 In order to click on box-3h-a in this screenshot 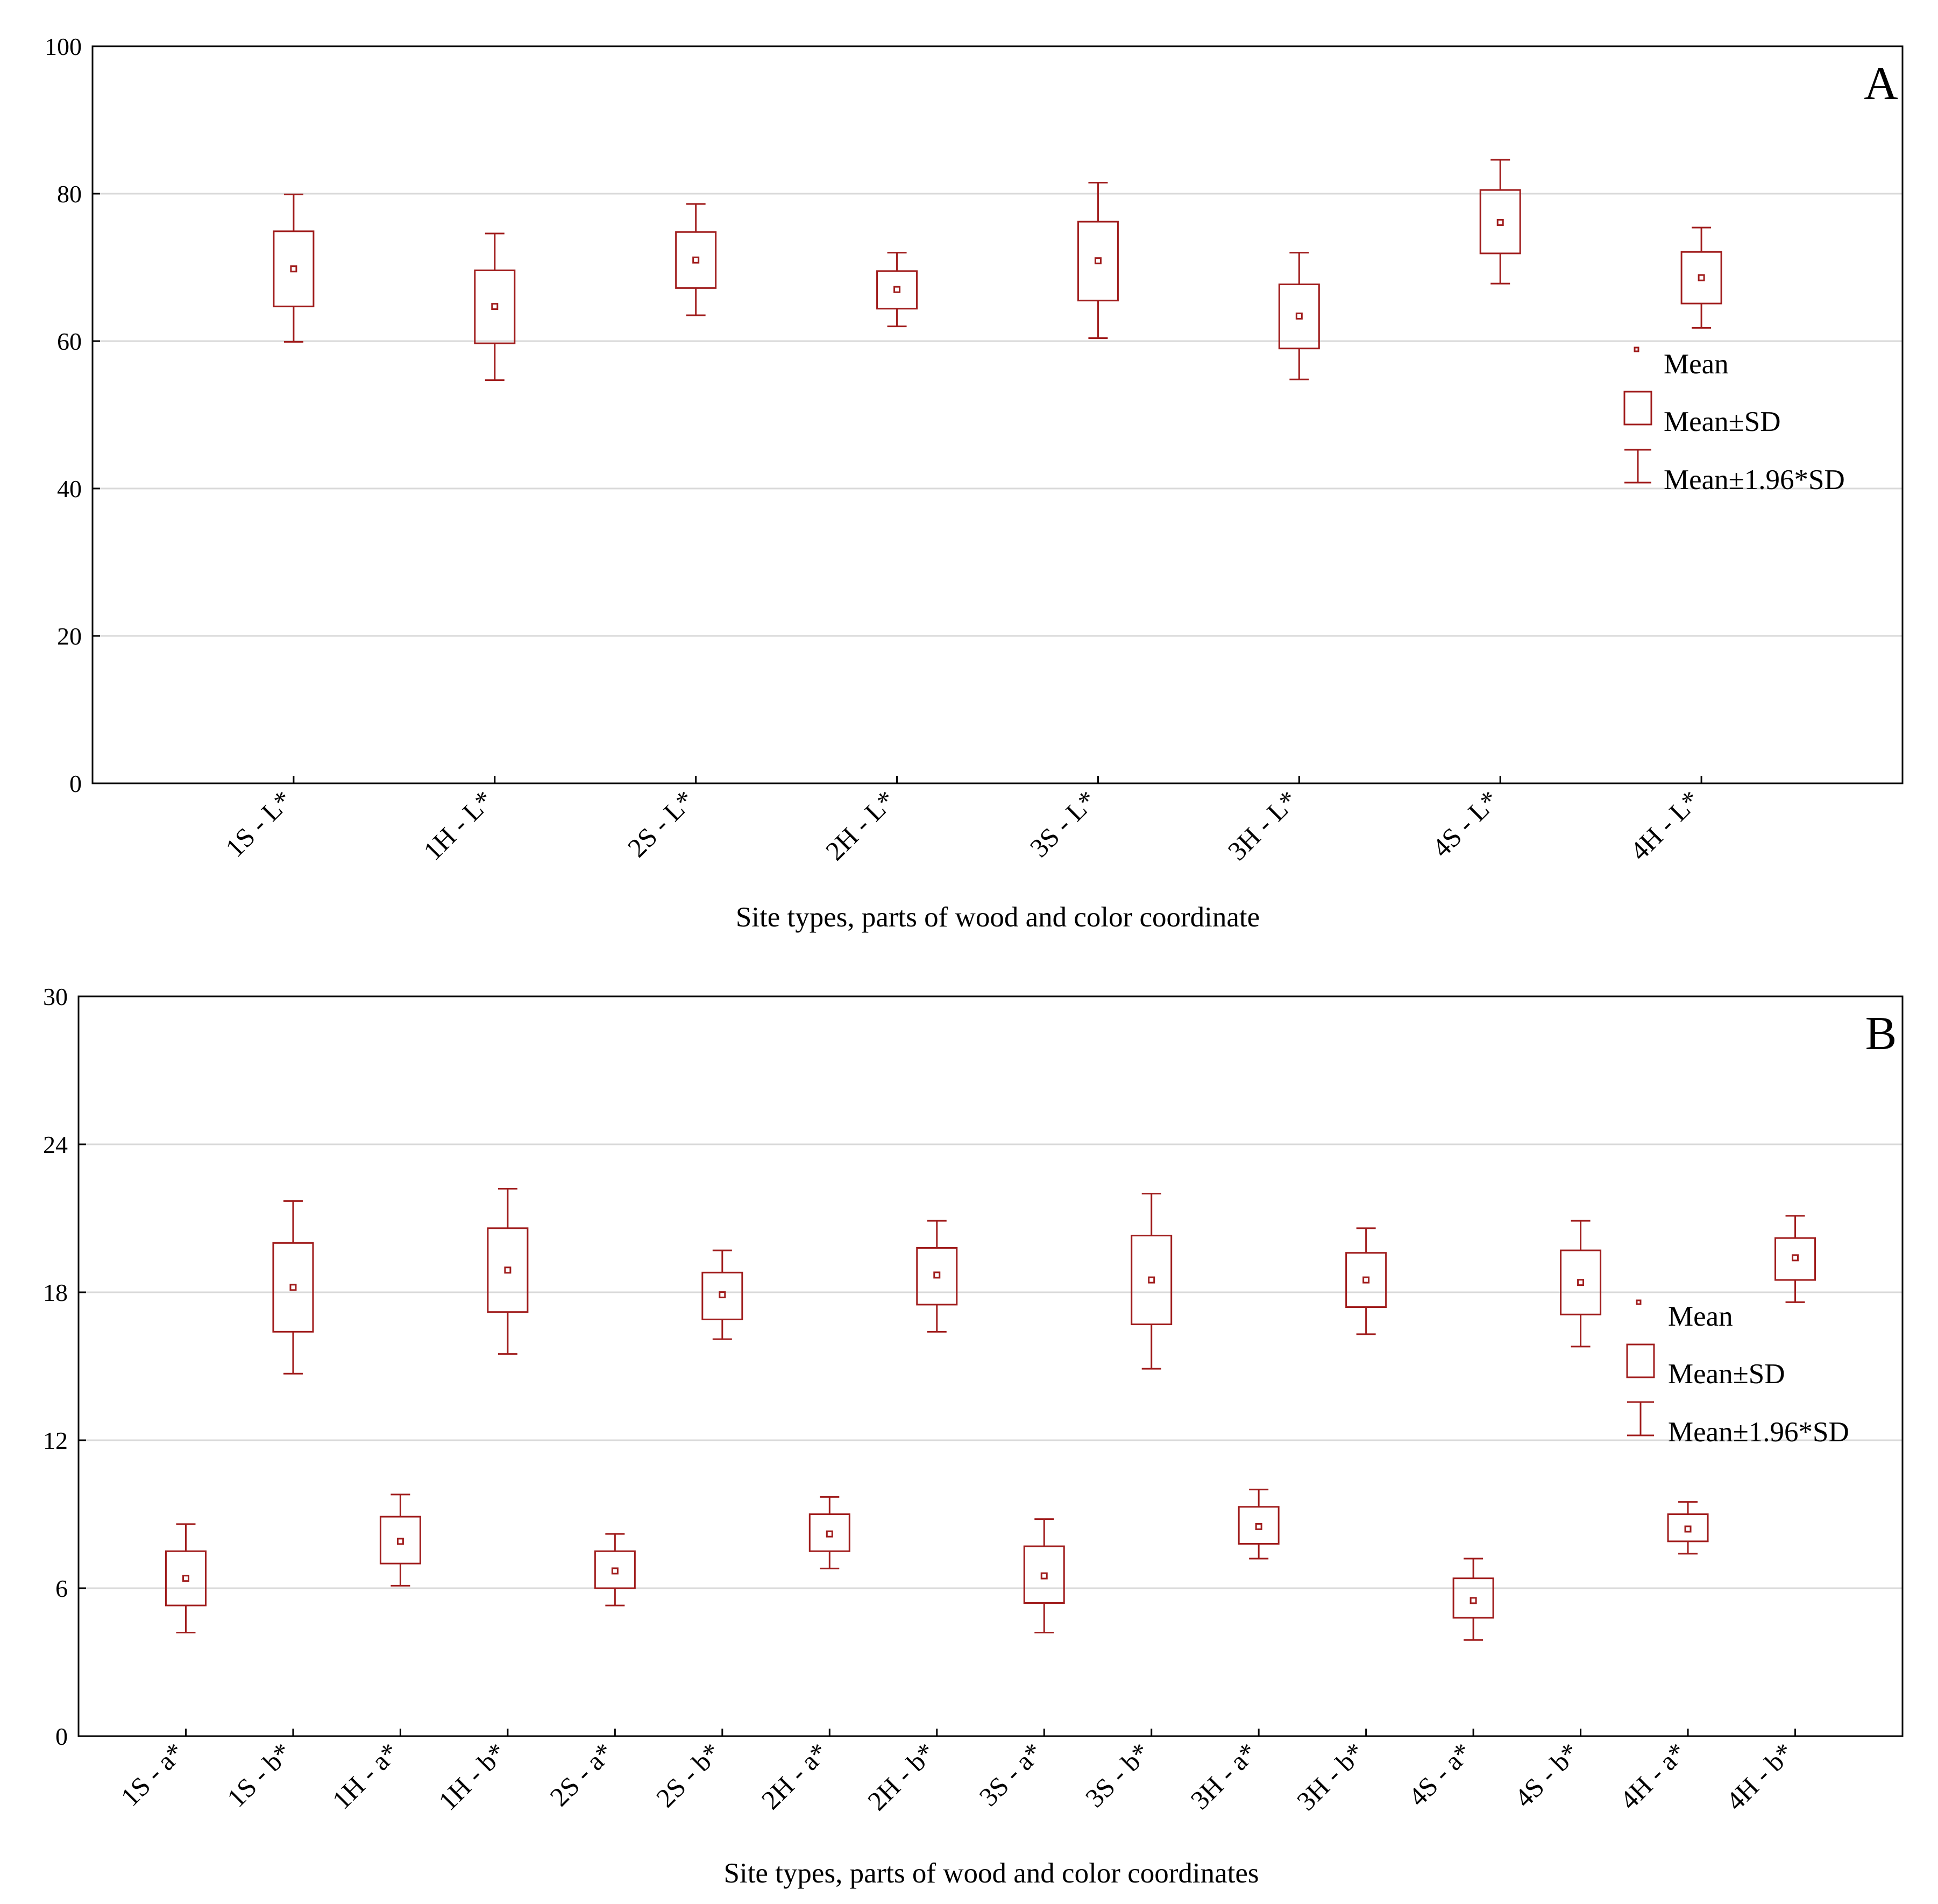, I will do `click(1259, 1524)`.